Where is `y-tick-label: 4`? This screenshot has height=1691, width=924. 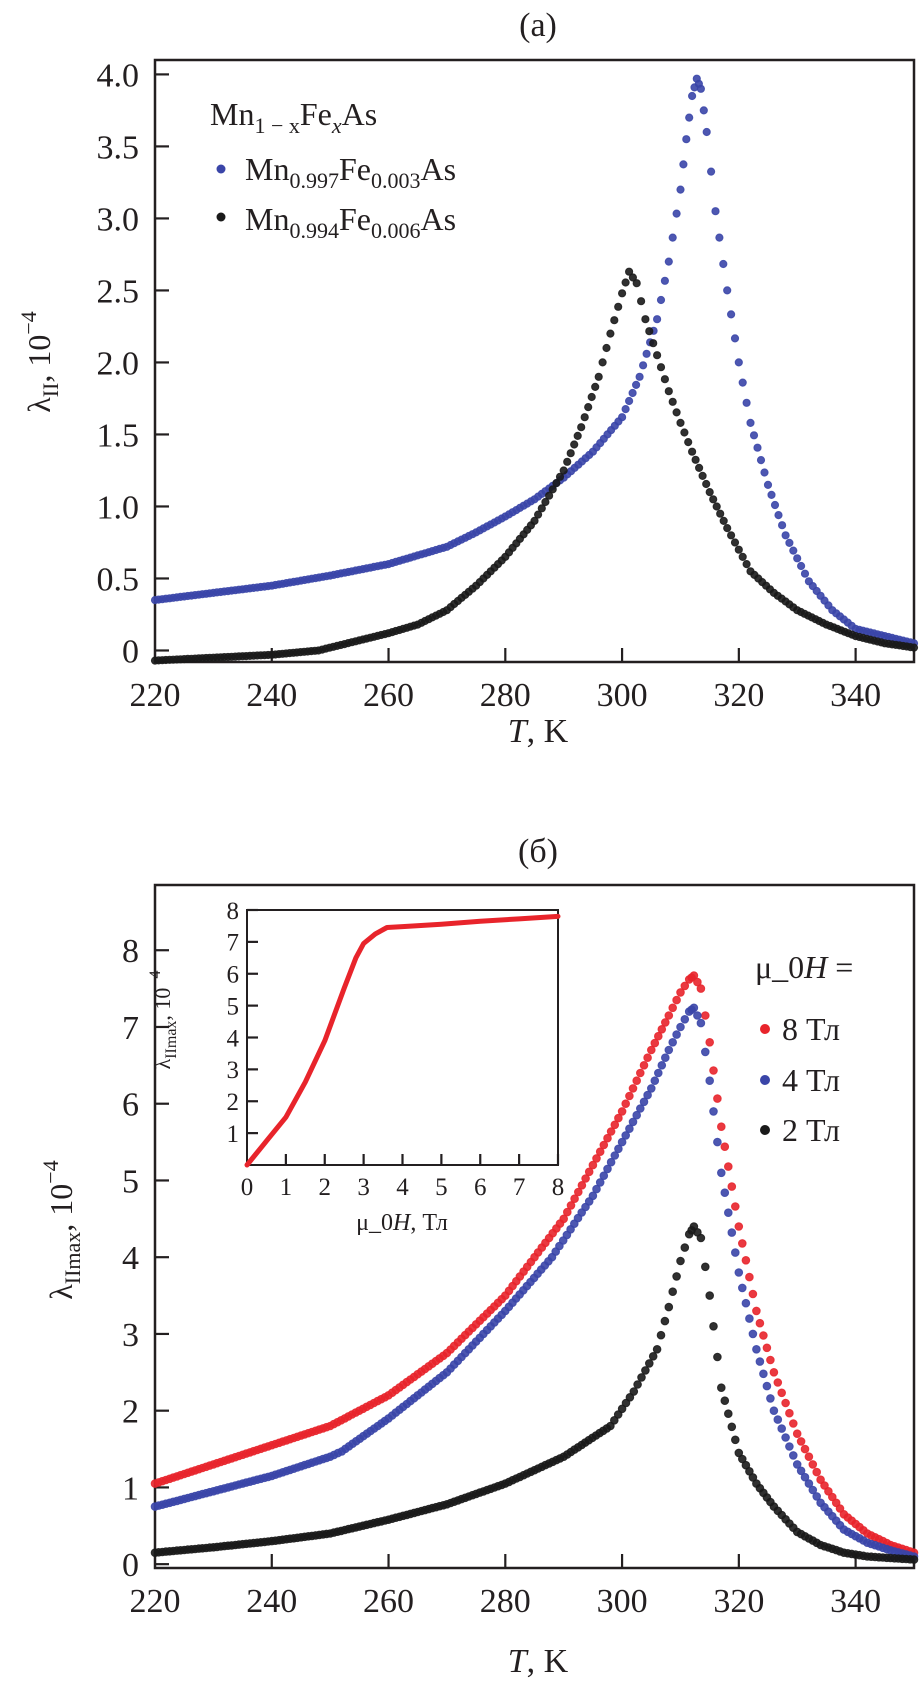
y-tick-label: 4 is located at coordinates (233, 1038).